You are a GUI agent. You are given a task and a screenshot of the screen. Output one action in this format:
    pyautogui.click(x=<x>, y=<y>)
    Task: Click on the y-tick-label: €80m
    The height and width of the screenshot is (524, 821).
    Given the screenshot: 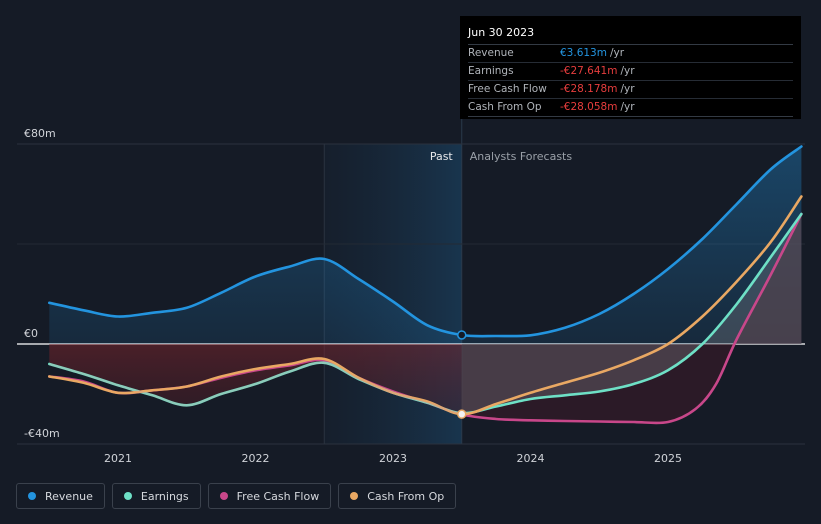 What is the action you would take?
    pyautogui.click(x=40, y=133)
    